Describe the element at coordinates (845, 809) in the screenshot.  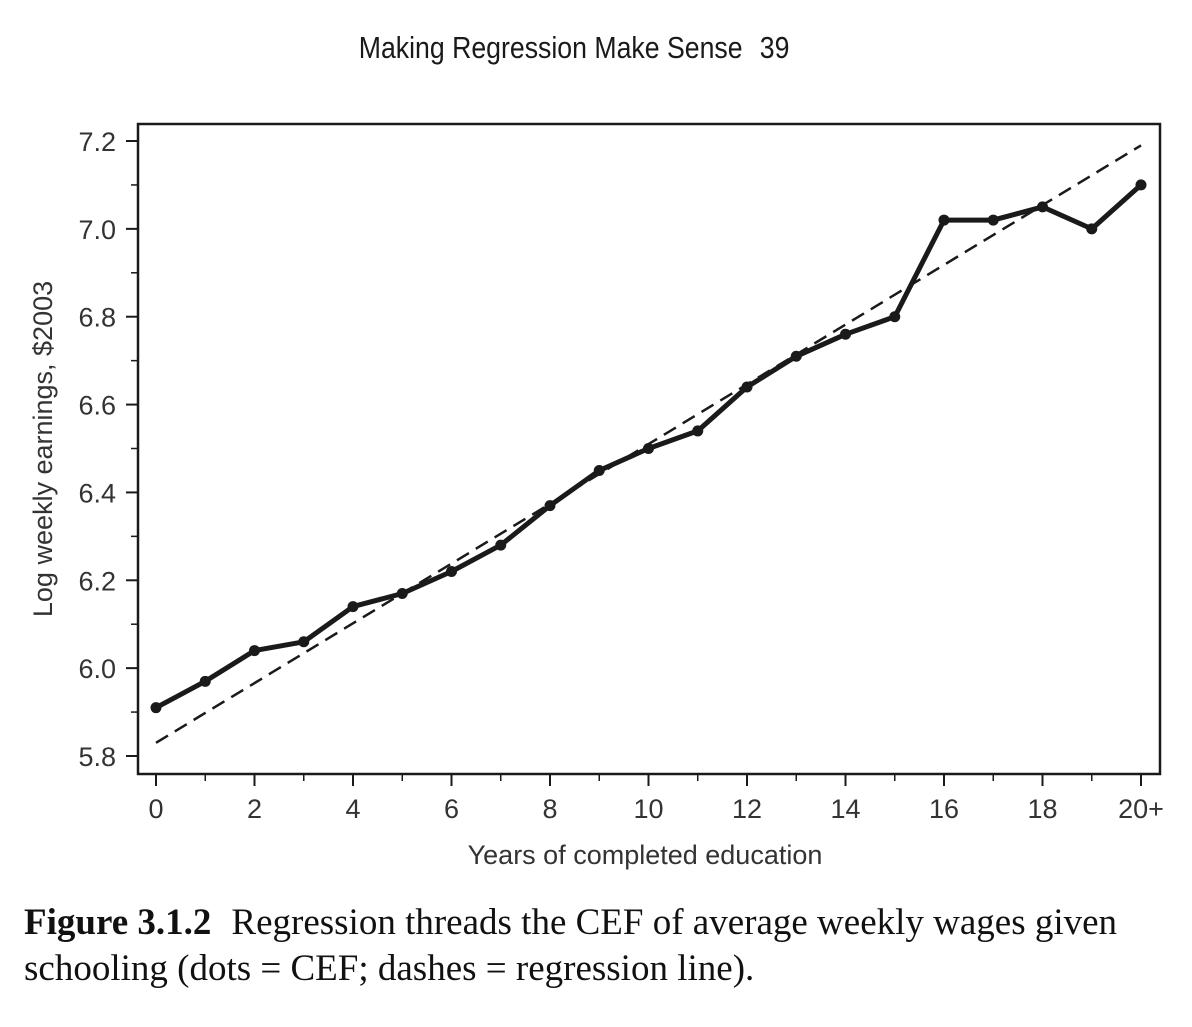
I see `x-tick-label: 14` at that location.